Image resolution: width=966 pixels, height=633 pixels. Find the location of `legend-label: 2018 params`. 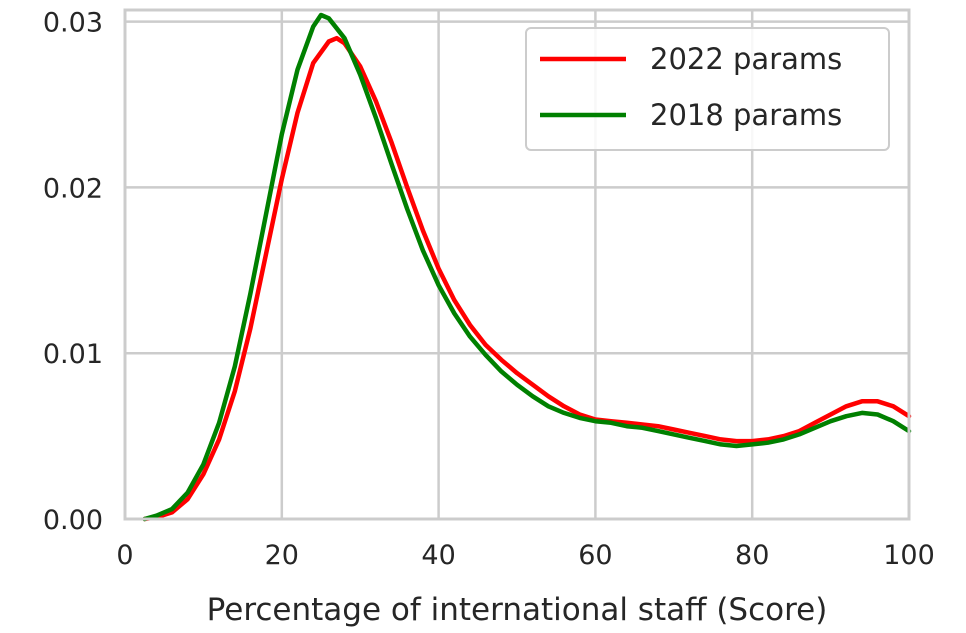

legend-label: 2018 params is located at coordinates (746, 115).